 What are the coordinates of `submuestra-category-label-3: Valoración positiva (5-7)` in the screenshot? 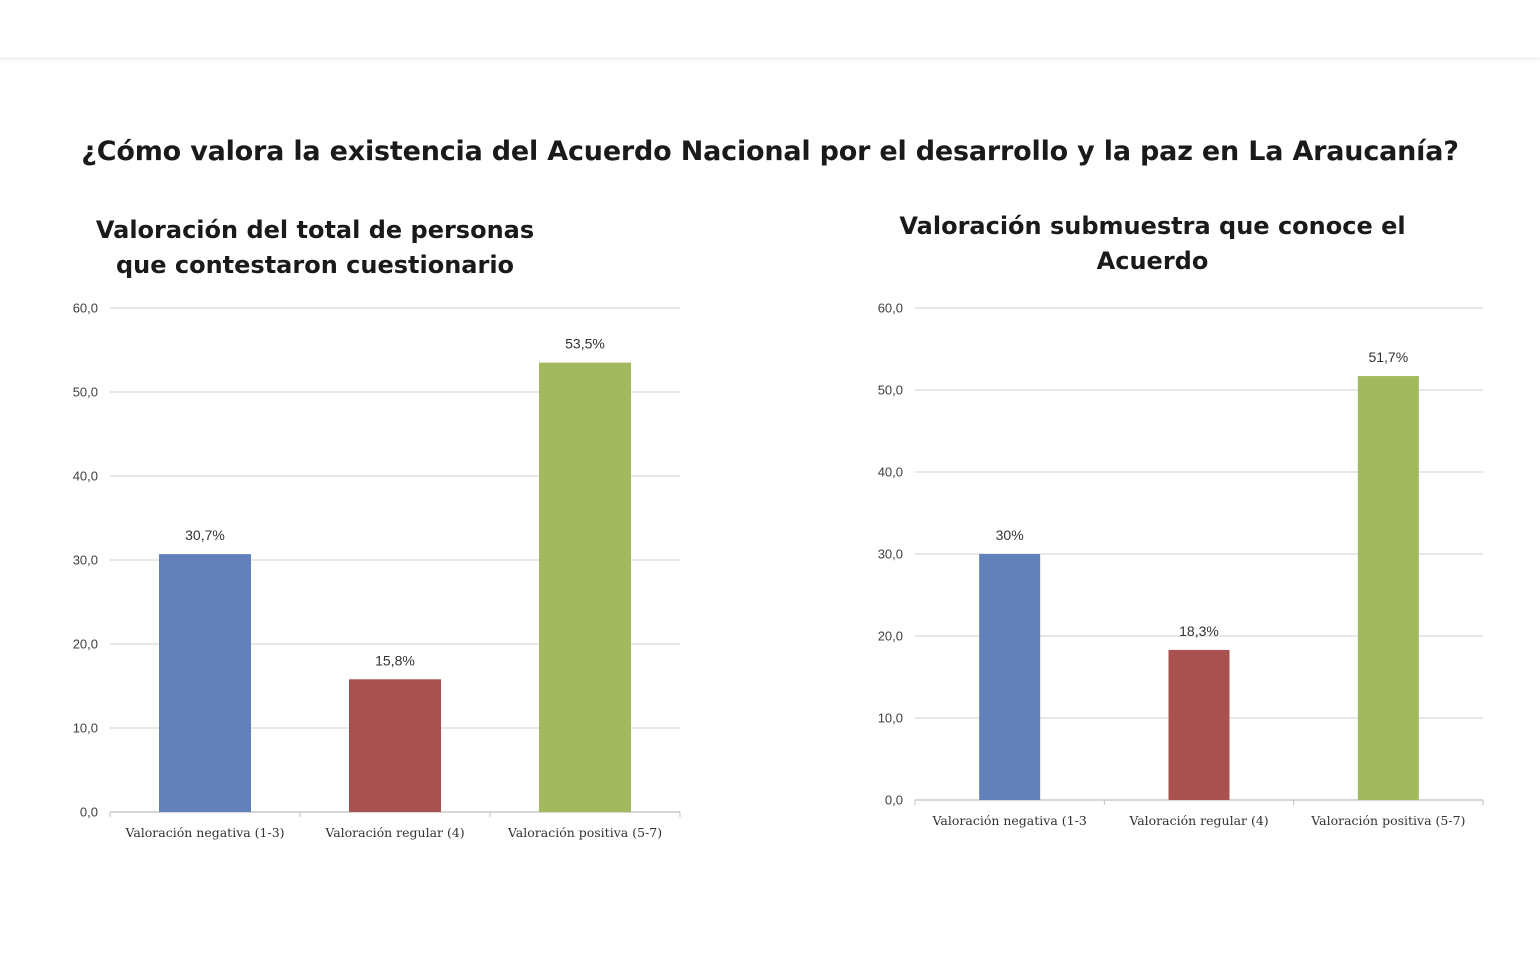 It's located at (1387, 820).